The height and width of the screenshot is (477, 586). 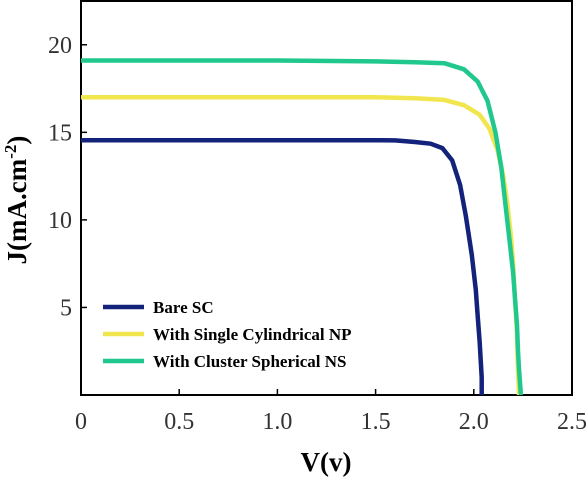 I want to click on x-tick-label: 2.5, so click(x=571, y=422).